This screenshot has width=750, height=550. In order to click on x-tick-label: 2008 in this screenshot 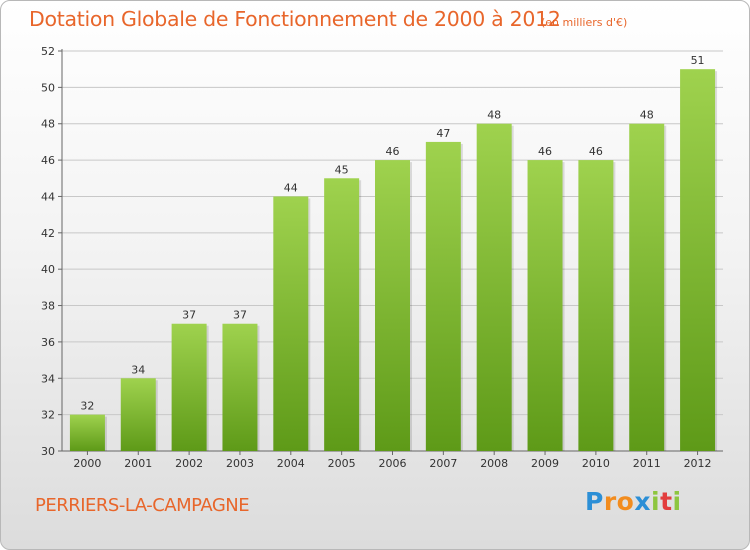, I will do `click(494, 463)`.